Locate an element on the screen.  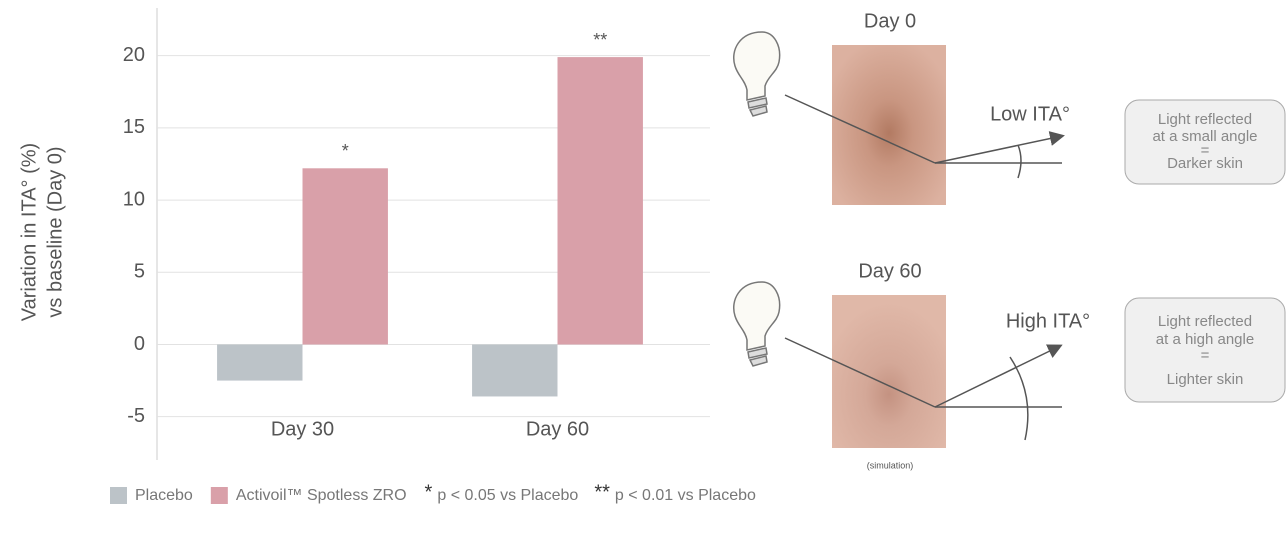
footnote-symbol: * is located at coordinates (429, 492).